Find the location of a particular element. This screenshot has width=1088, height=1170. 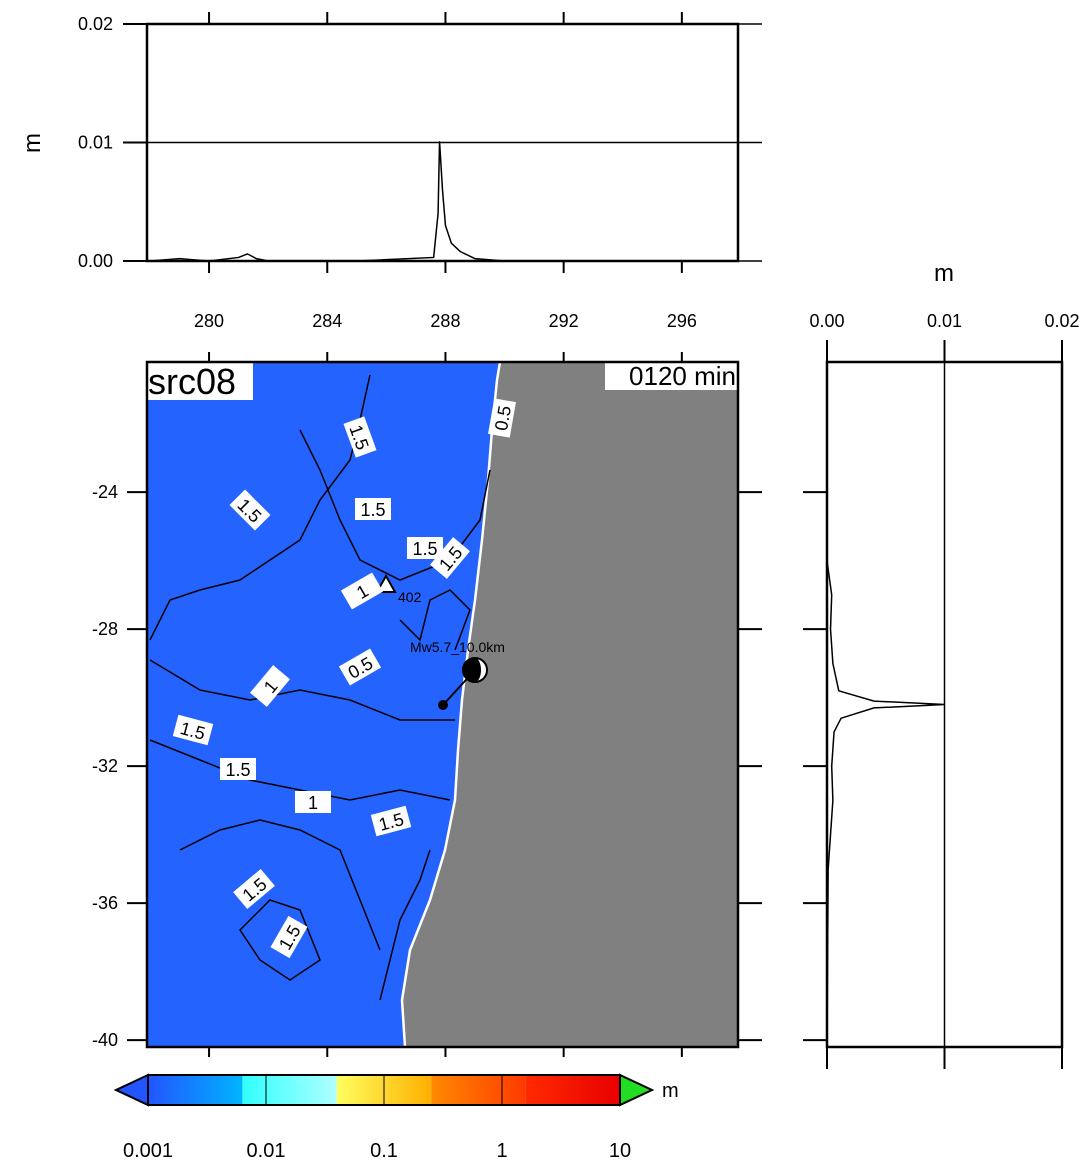

colorbar-tick-label: 1 is located at coordinates (501, 1151).